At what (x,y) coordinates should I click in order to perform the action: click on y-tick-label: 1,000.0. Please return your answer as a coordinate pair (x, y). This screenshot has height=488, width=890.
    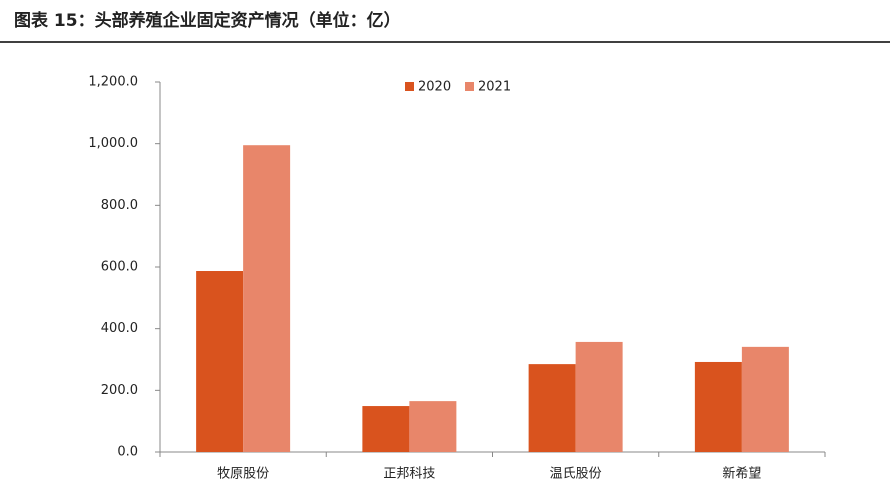
    Looking at the image, I should click on (113, 143).